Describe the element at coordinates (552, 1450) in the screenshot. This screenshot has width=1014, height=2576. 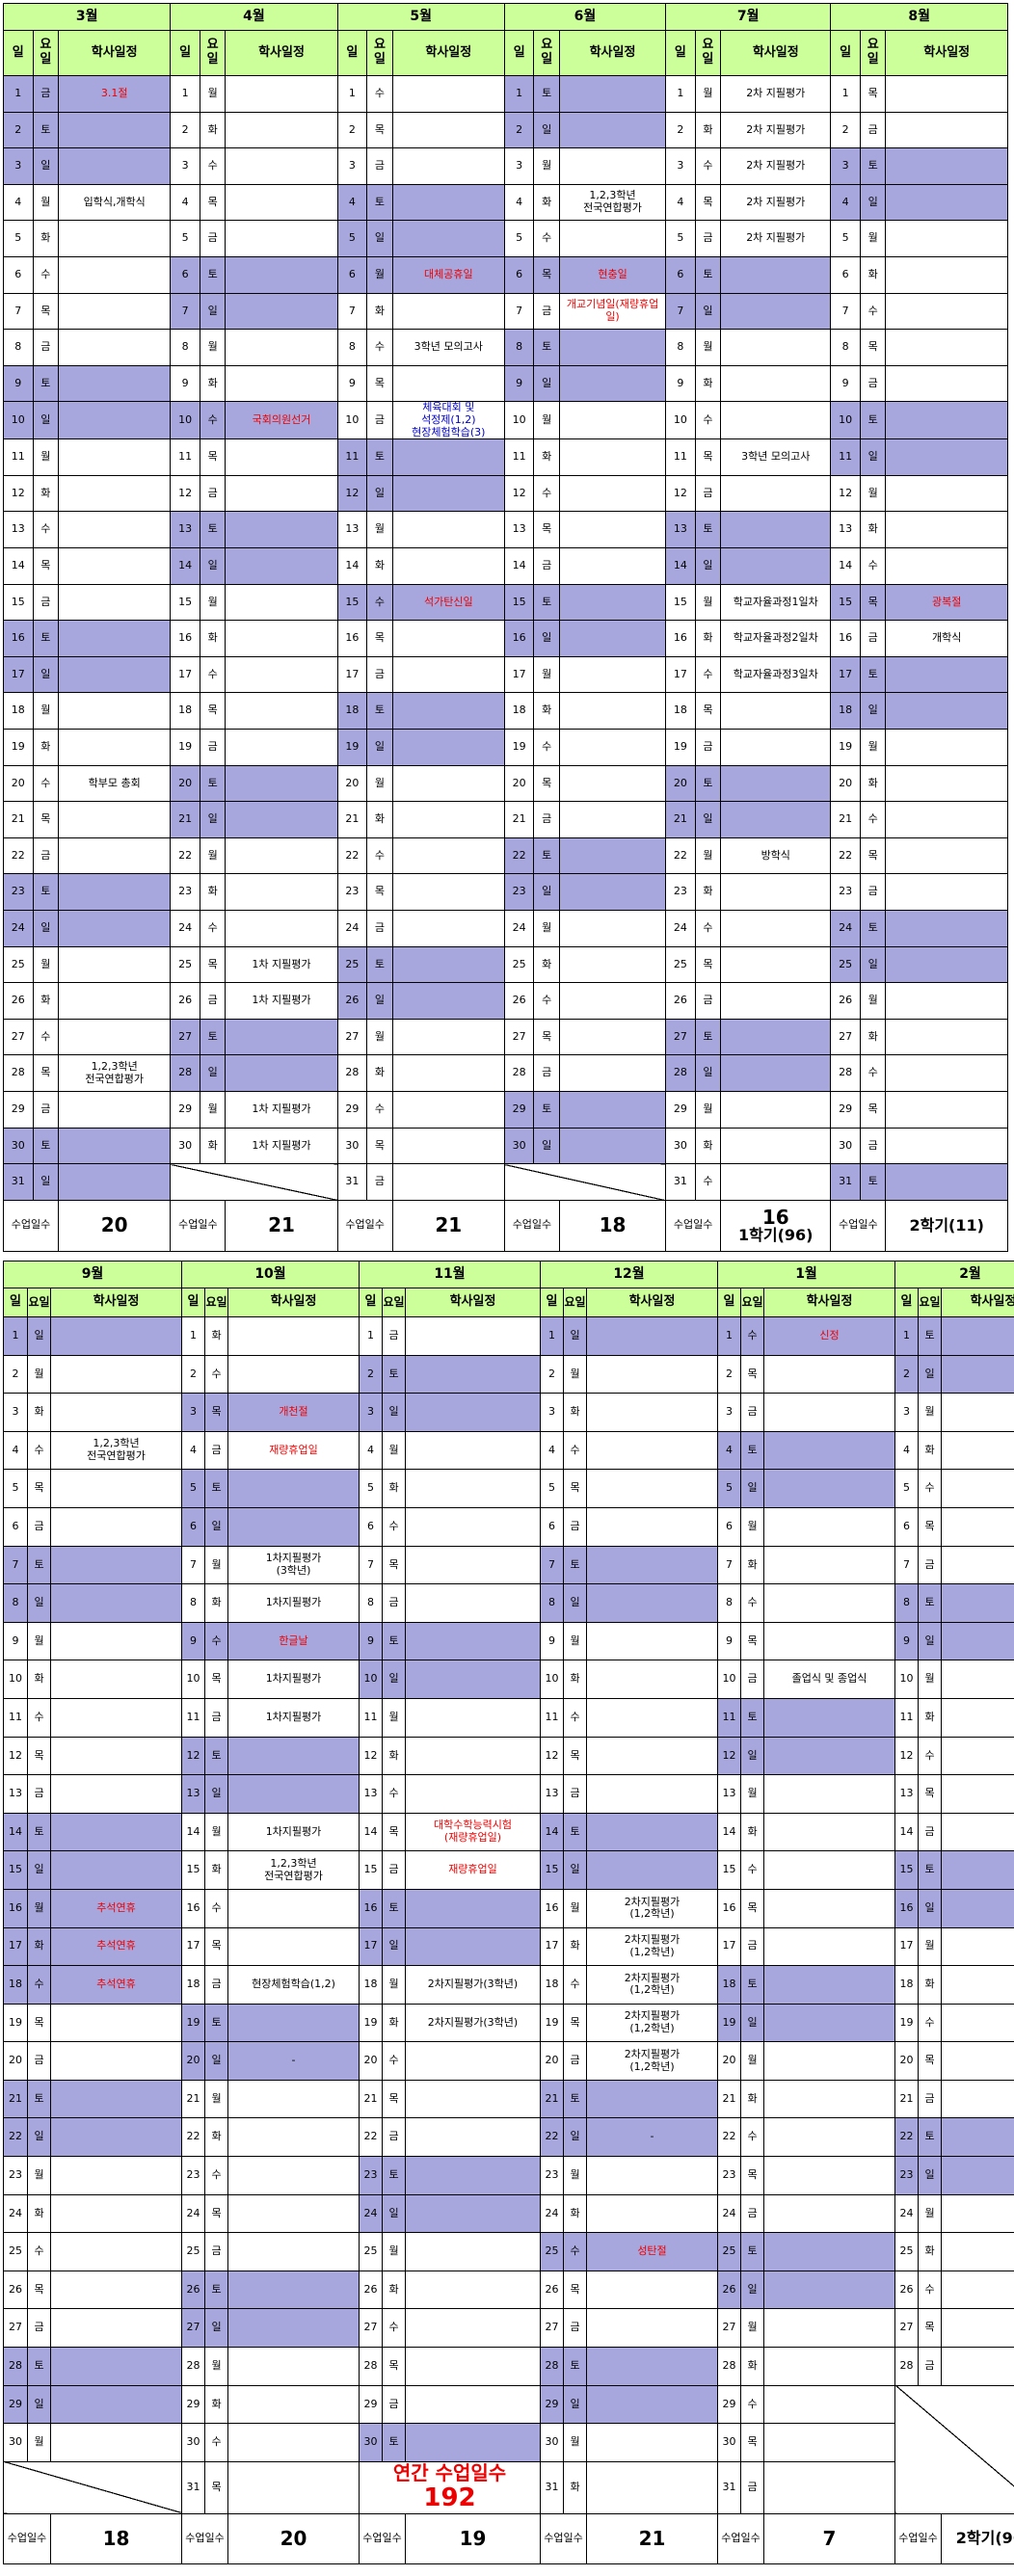
I see `date-number: 4` at that location.